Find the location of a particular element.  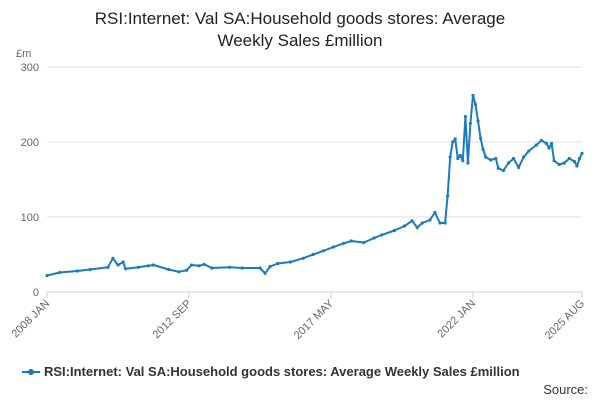

y-tick-label: 200 is located at coordinates (30, 143).